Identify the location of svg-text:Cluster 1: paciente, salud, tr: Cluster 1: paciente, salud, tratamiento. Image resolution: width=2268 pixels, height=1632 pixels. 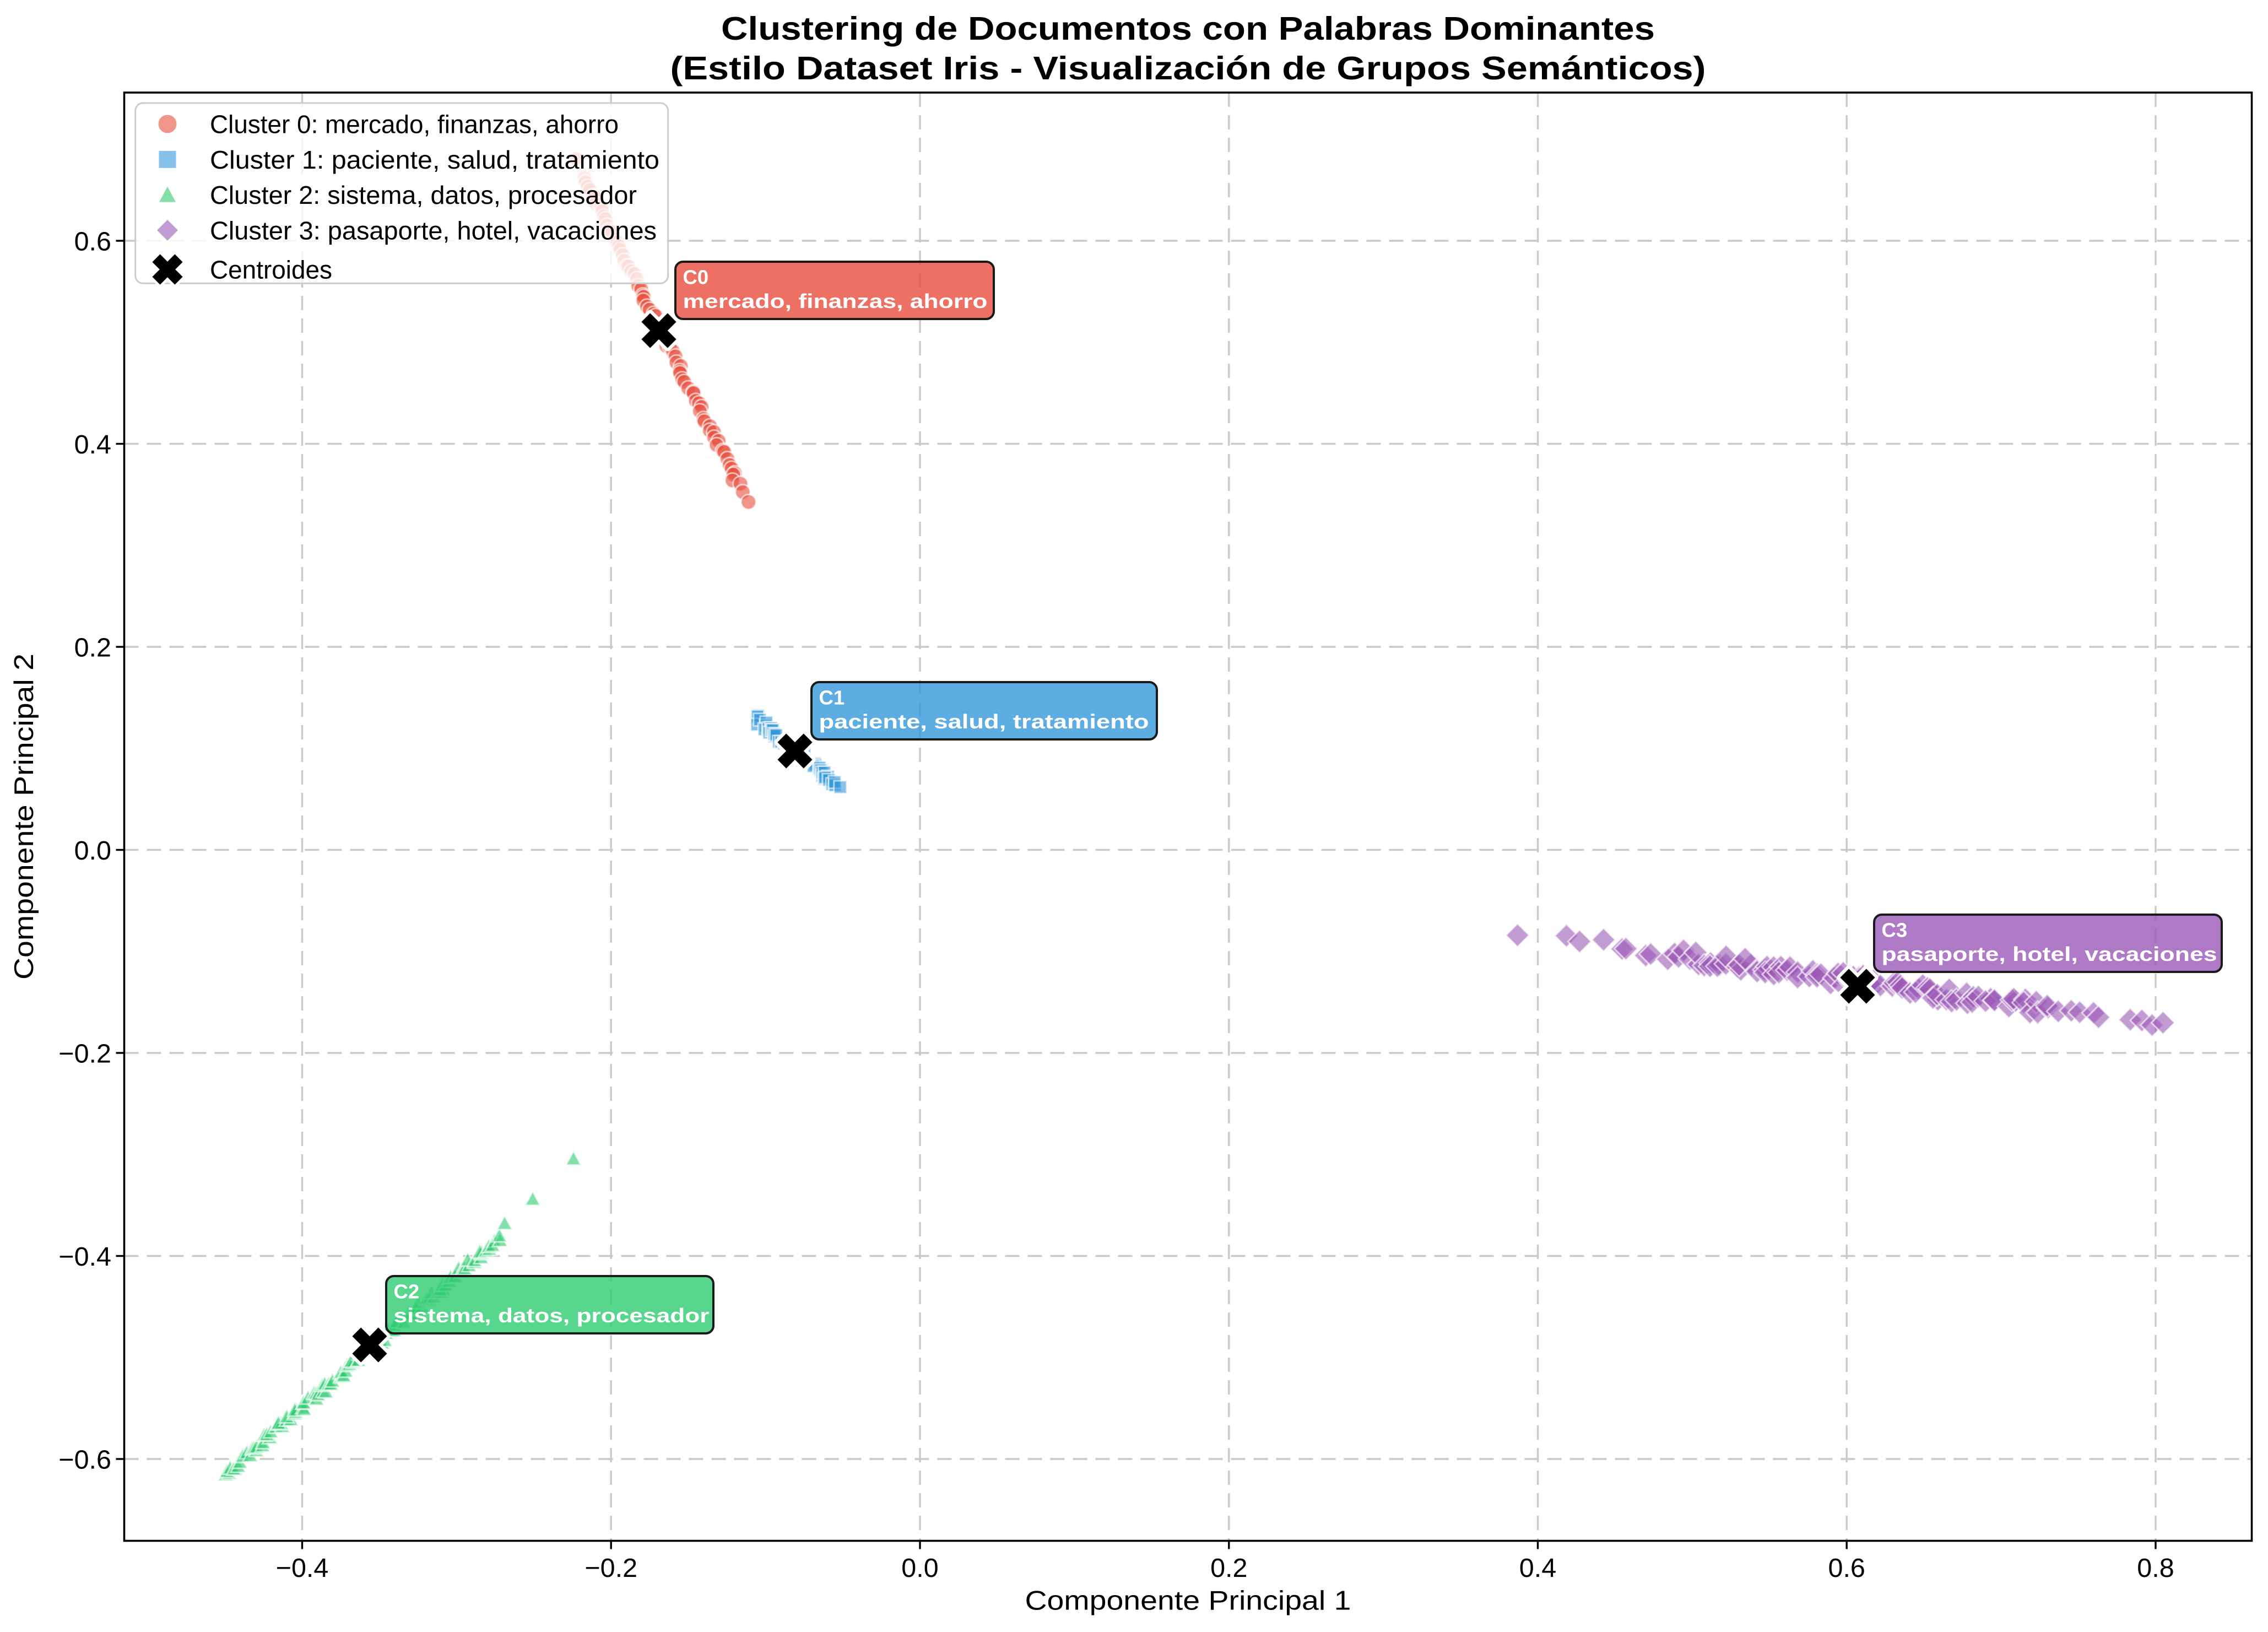
(434, 159).